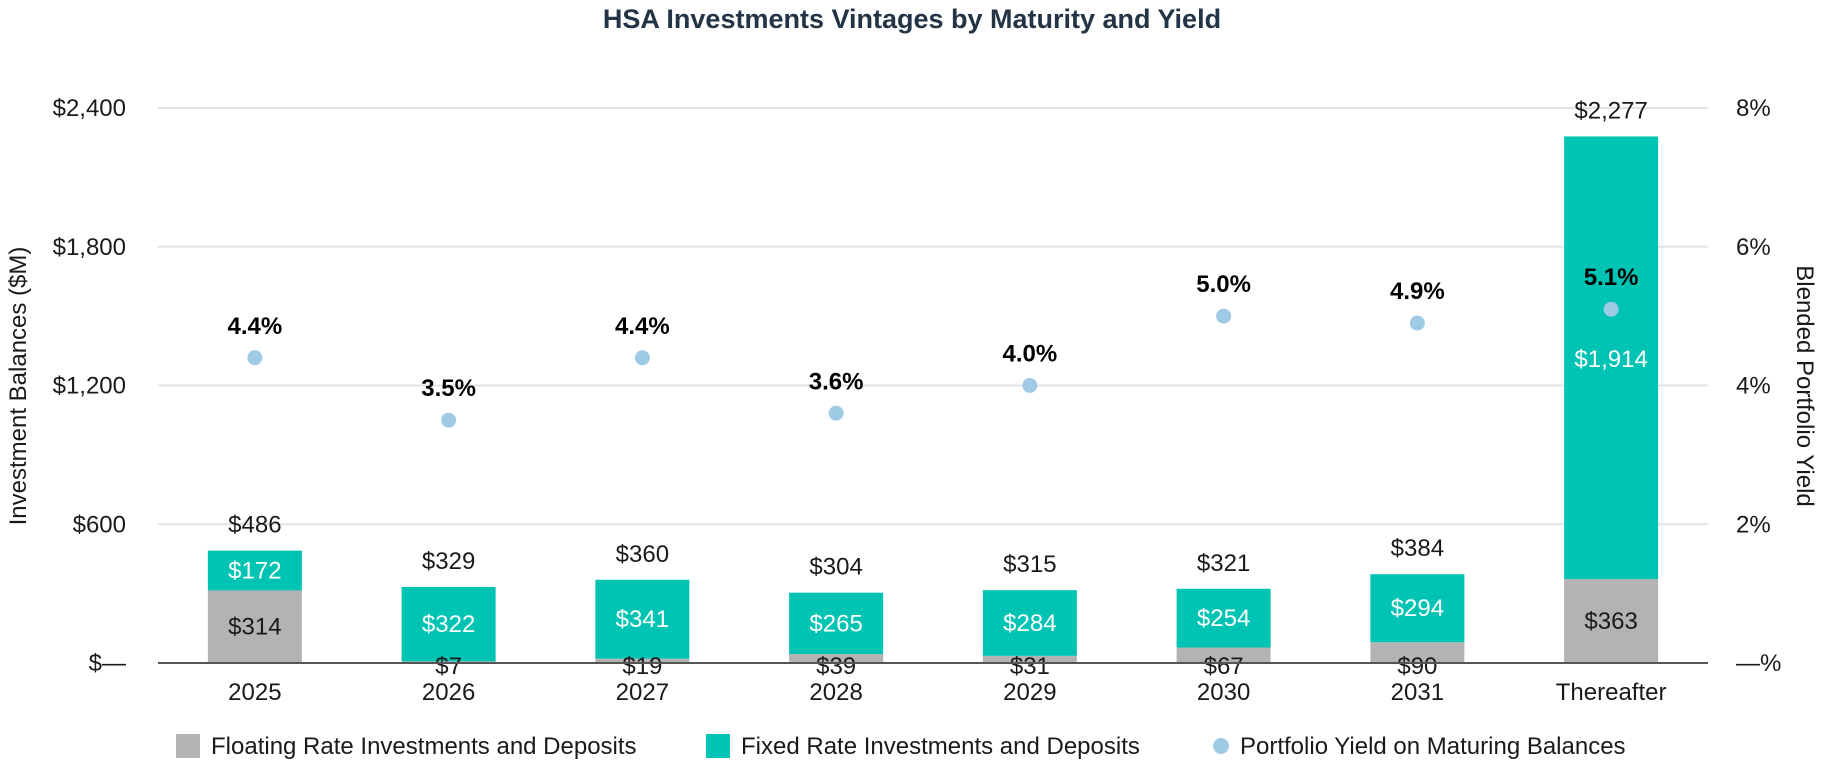  I want to click on total-value-label: $321, so click(1223, 563).